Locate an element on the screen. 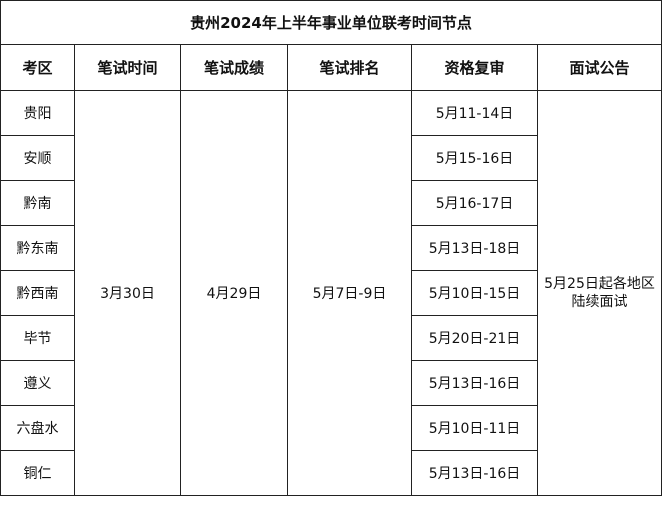 This screenshot has width=662, height=507. review-cell: 5月16-17日 is located at coordinates (474, 203).